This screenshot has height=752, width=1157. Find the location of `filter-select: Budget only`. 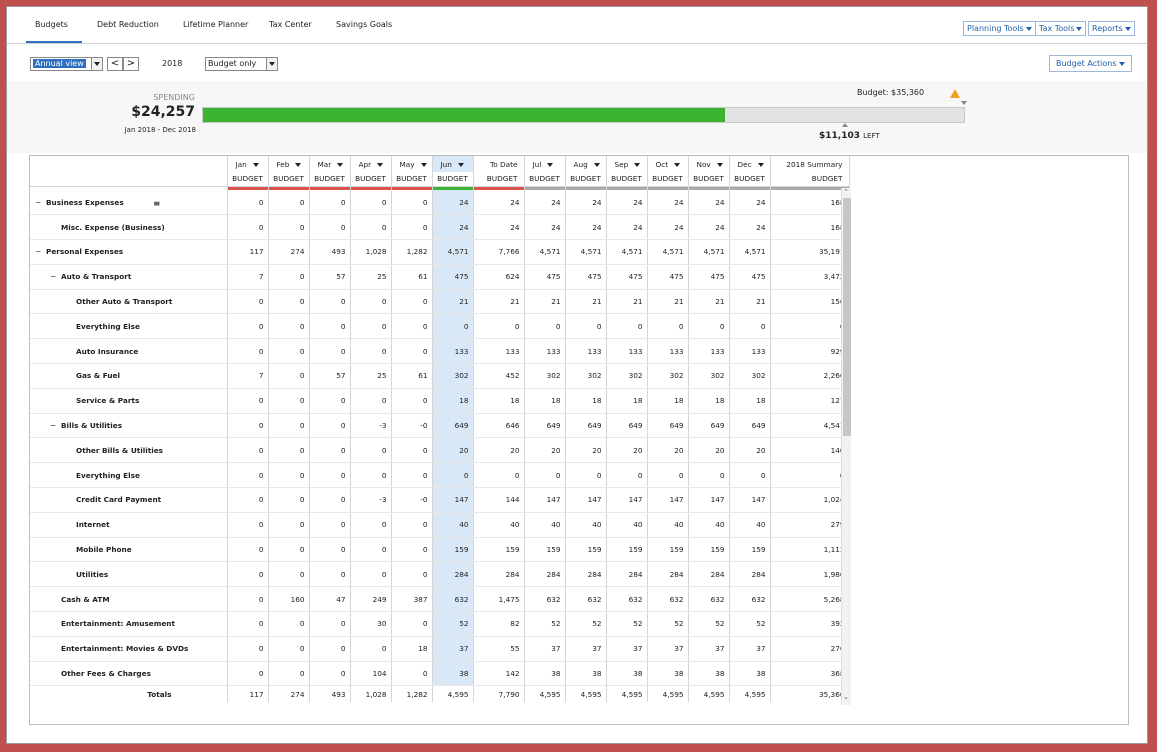

filter-select: Budget only is located at coordinates (241, 64).